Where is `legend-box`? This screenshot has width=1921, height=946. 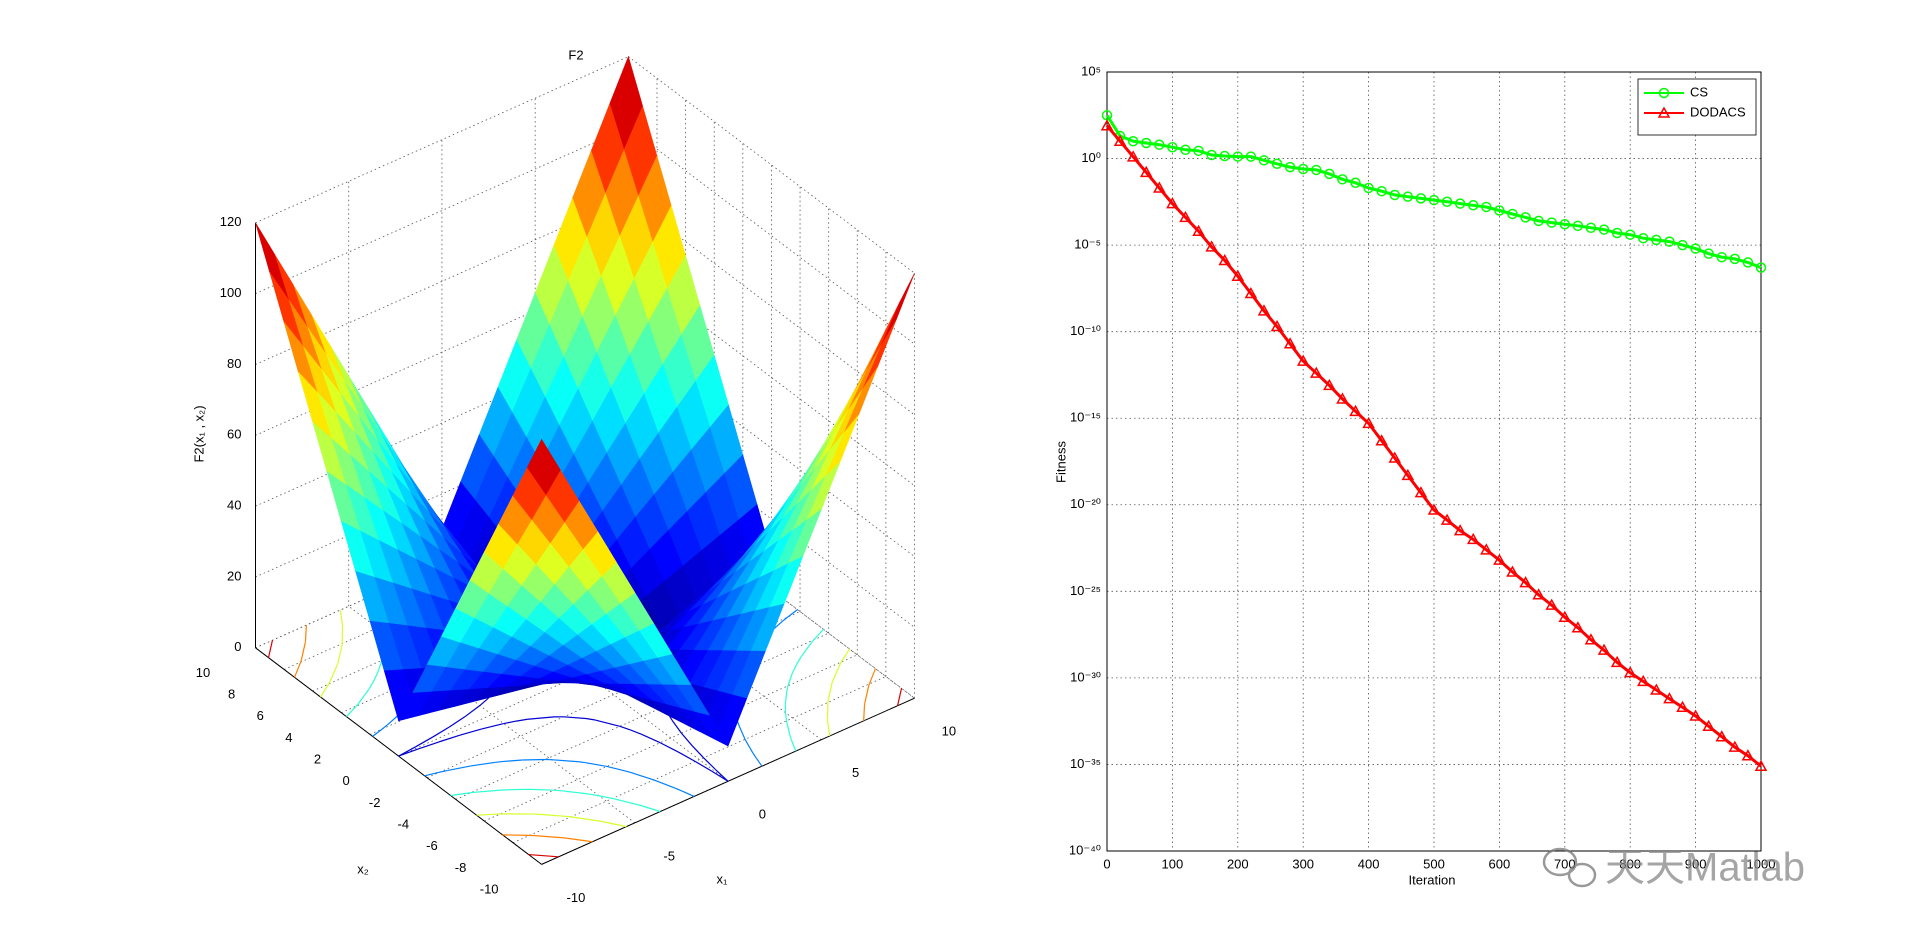 legend-box is located at coordinates (1697, 107).